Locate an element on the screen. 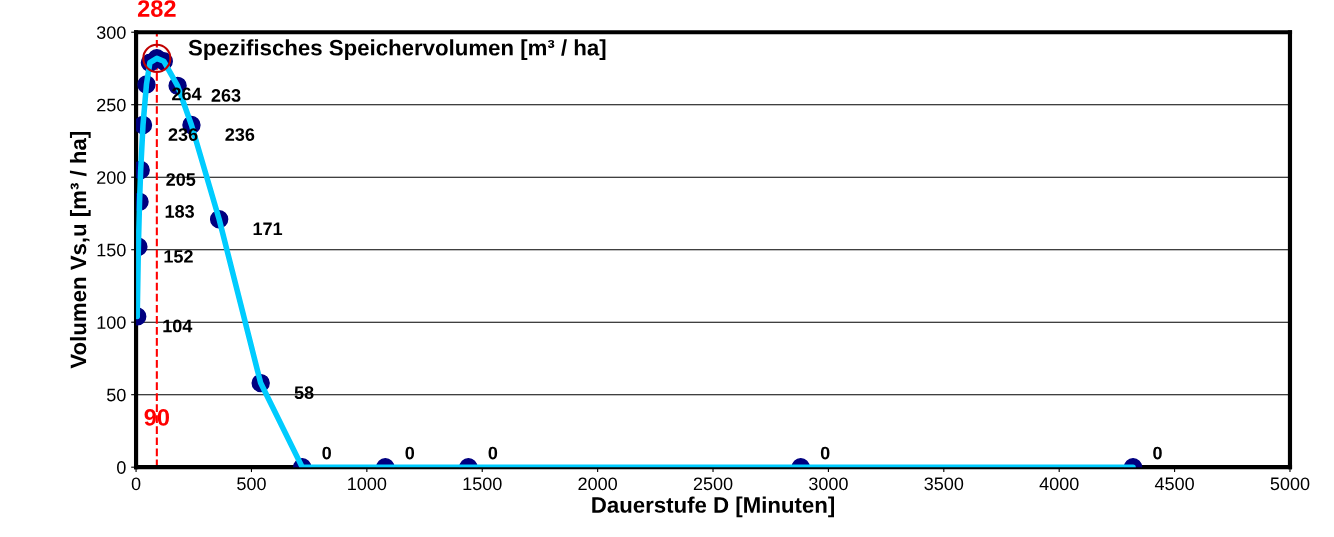 This screenshot has height=537, width=1334. data-label: 263 is located at coordinates (226, 95).